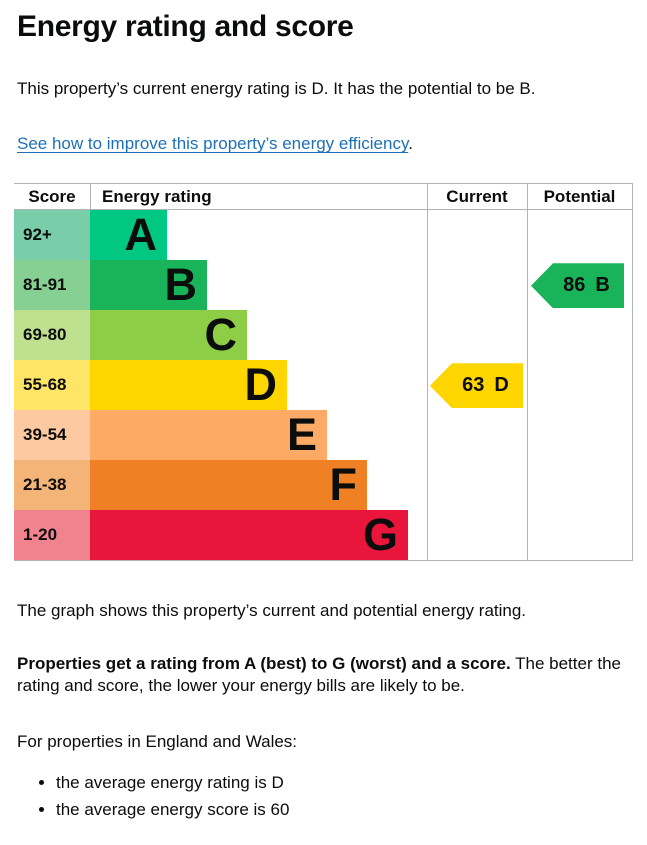 Image resolution: width=647 pixels, height=845 pixels. What do you see at coordinates (90, 197) in the screenshot?
I see `score-column-divider` at bounding box center [90, 197].